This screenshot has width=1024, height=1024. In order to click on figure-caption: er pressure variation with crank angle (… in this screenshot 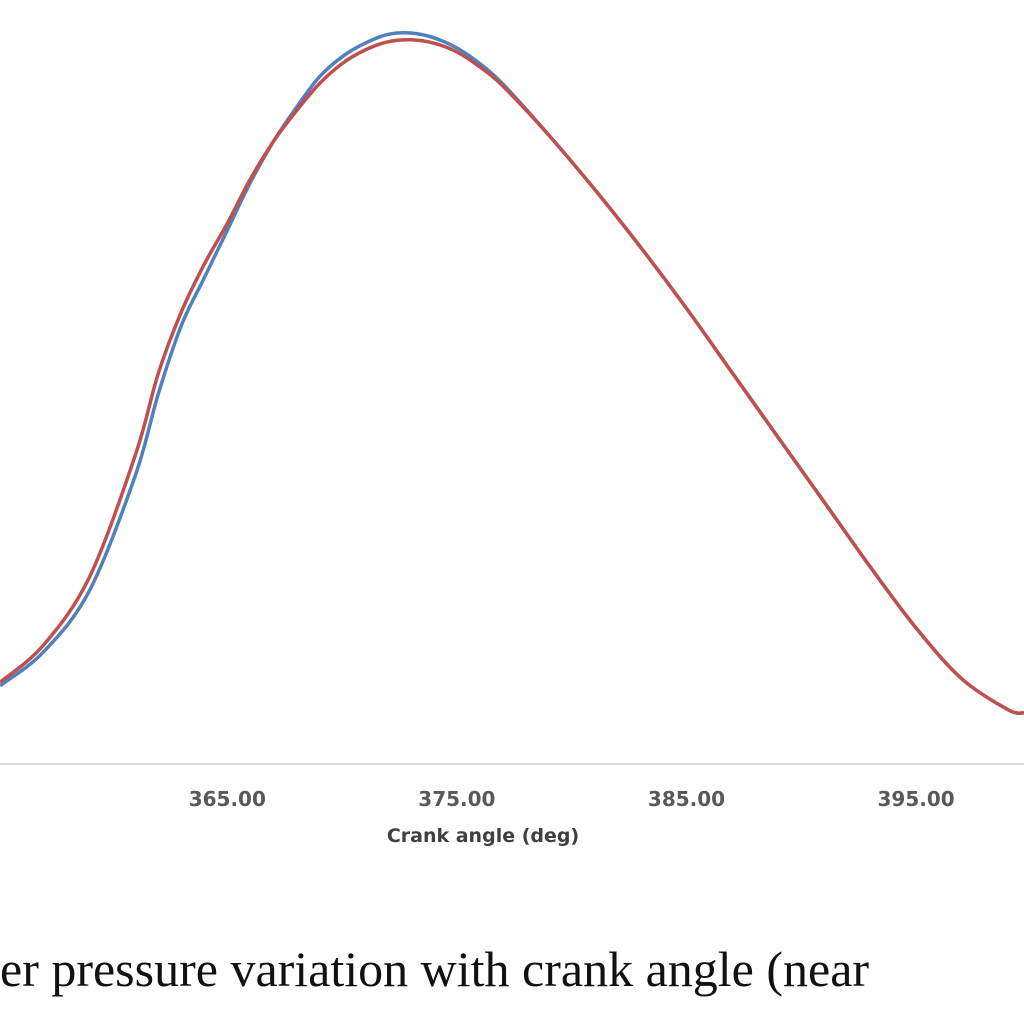, I will do `click(435, 969)`.